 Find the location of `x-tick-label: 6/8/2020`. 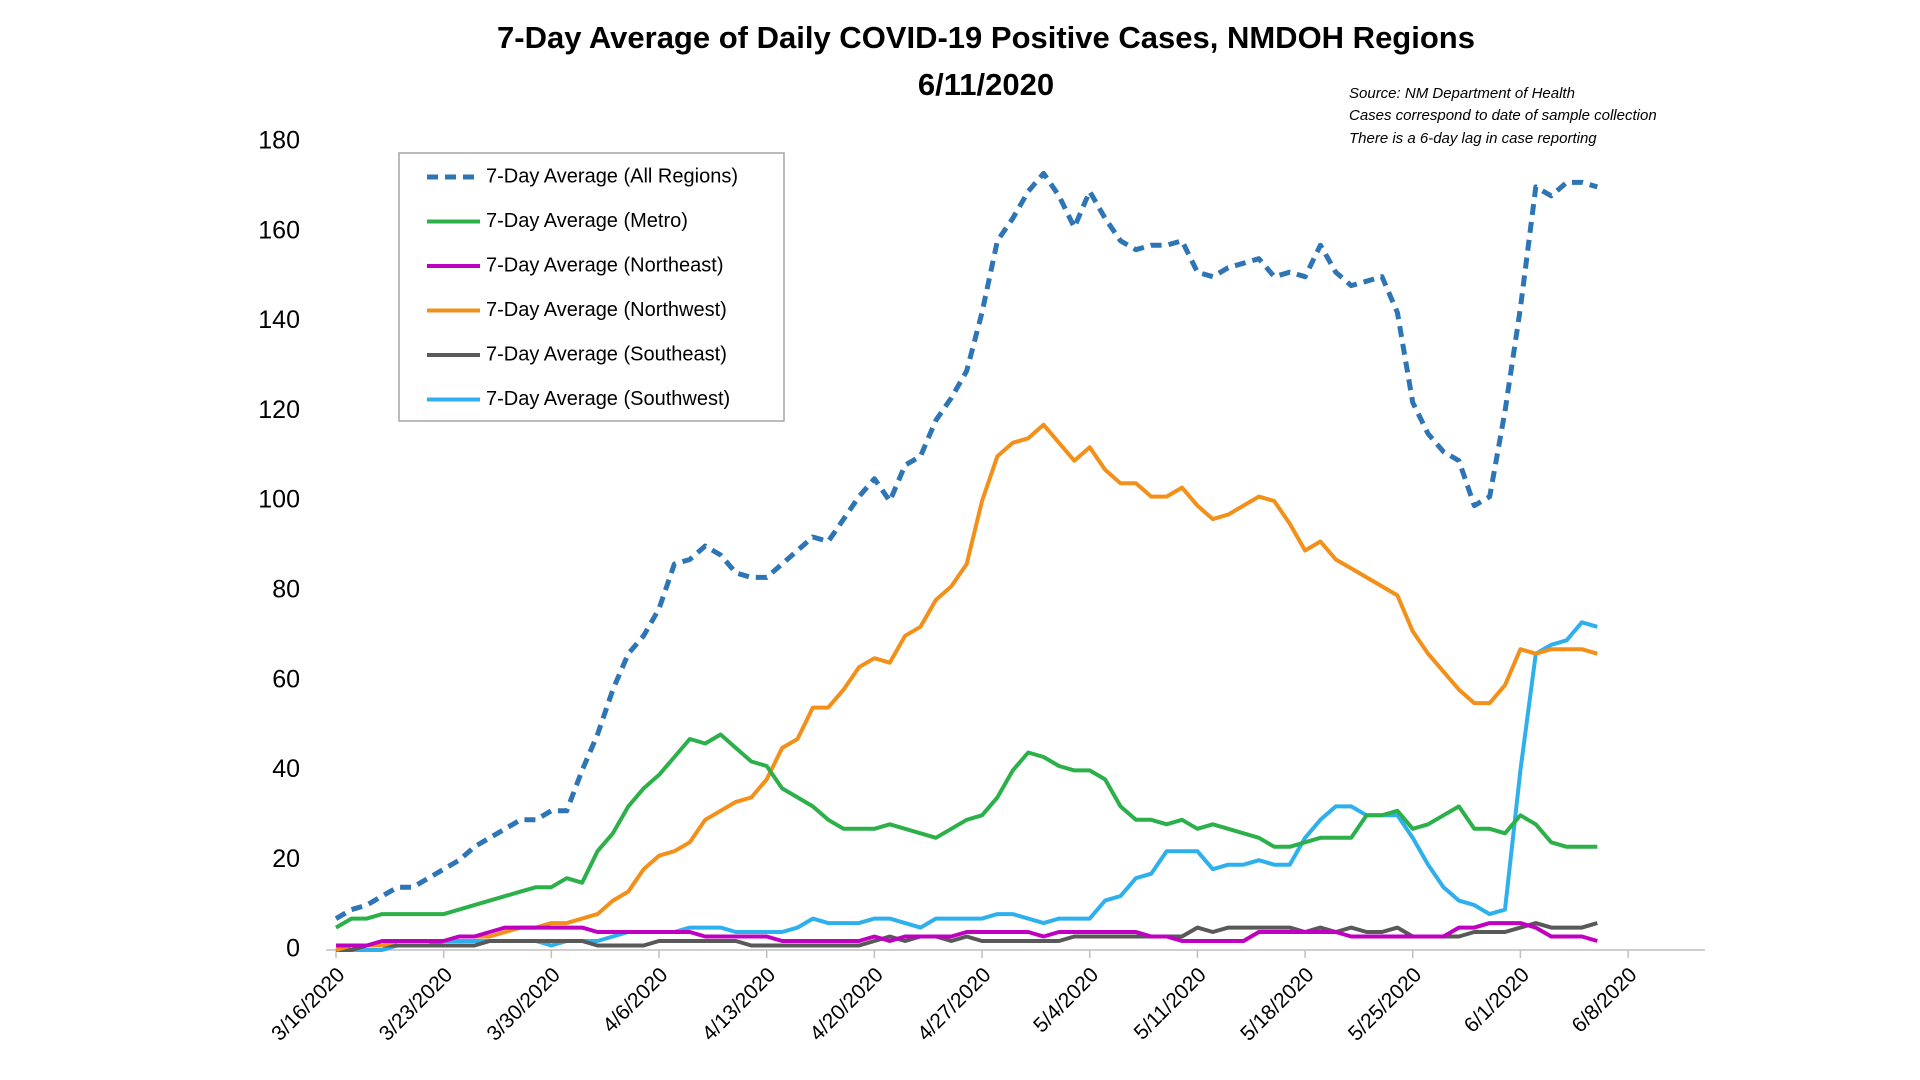

x-tick-label: 6/8/2020 is located at coordinates (1604, 1000).